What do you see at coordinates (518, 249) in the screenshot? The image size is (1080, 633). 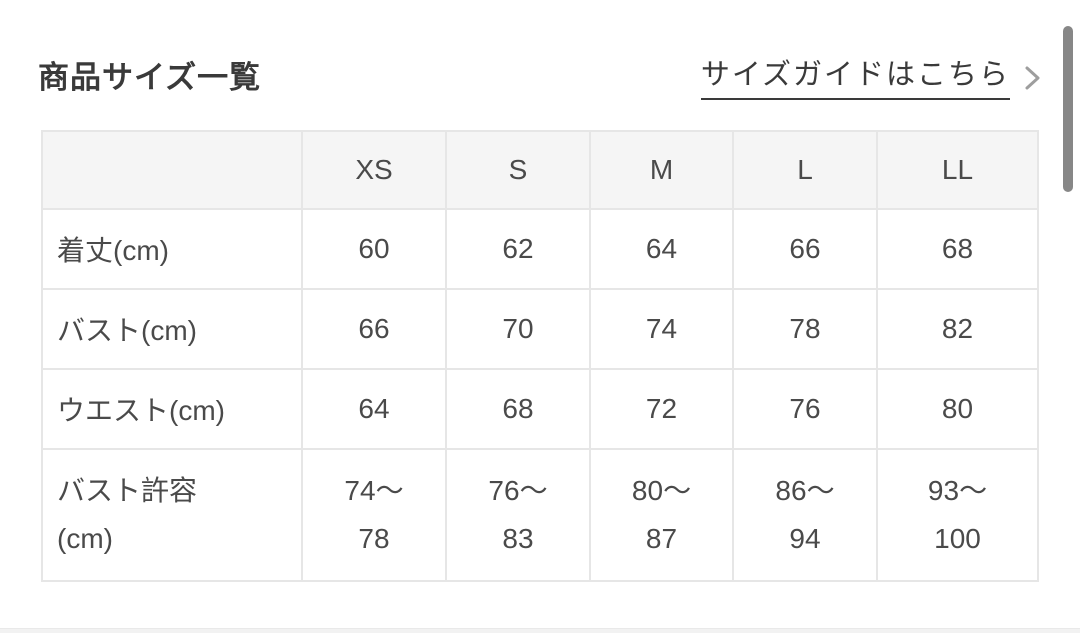 I see `cell-value: 62` at bounding box center [518, 249].